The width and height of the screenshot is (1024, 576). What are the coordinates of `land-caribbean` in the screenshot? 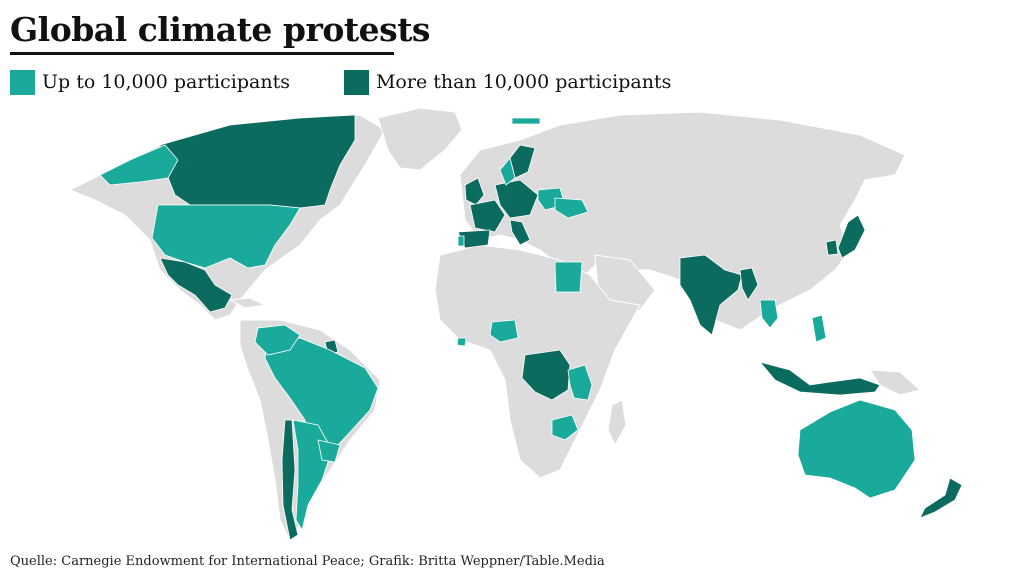 It's located at (247, 303).